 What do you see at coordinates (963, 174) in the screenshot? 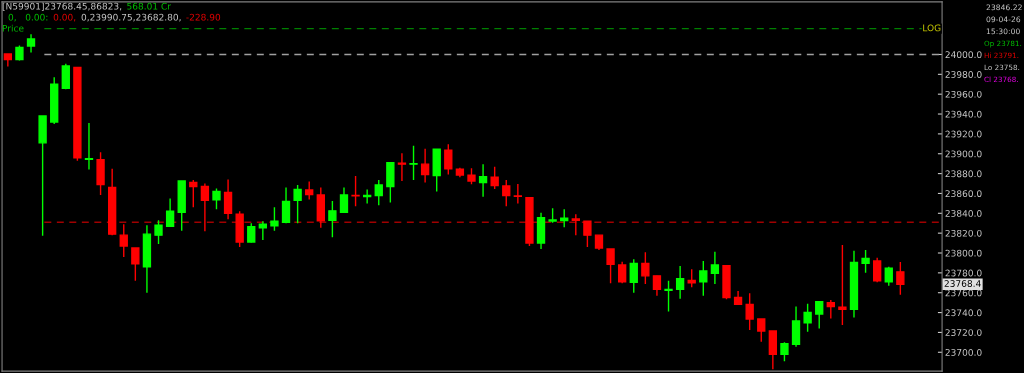
I see `y-tick-label: 23880.0` at bounding box center [963, 174].